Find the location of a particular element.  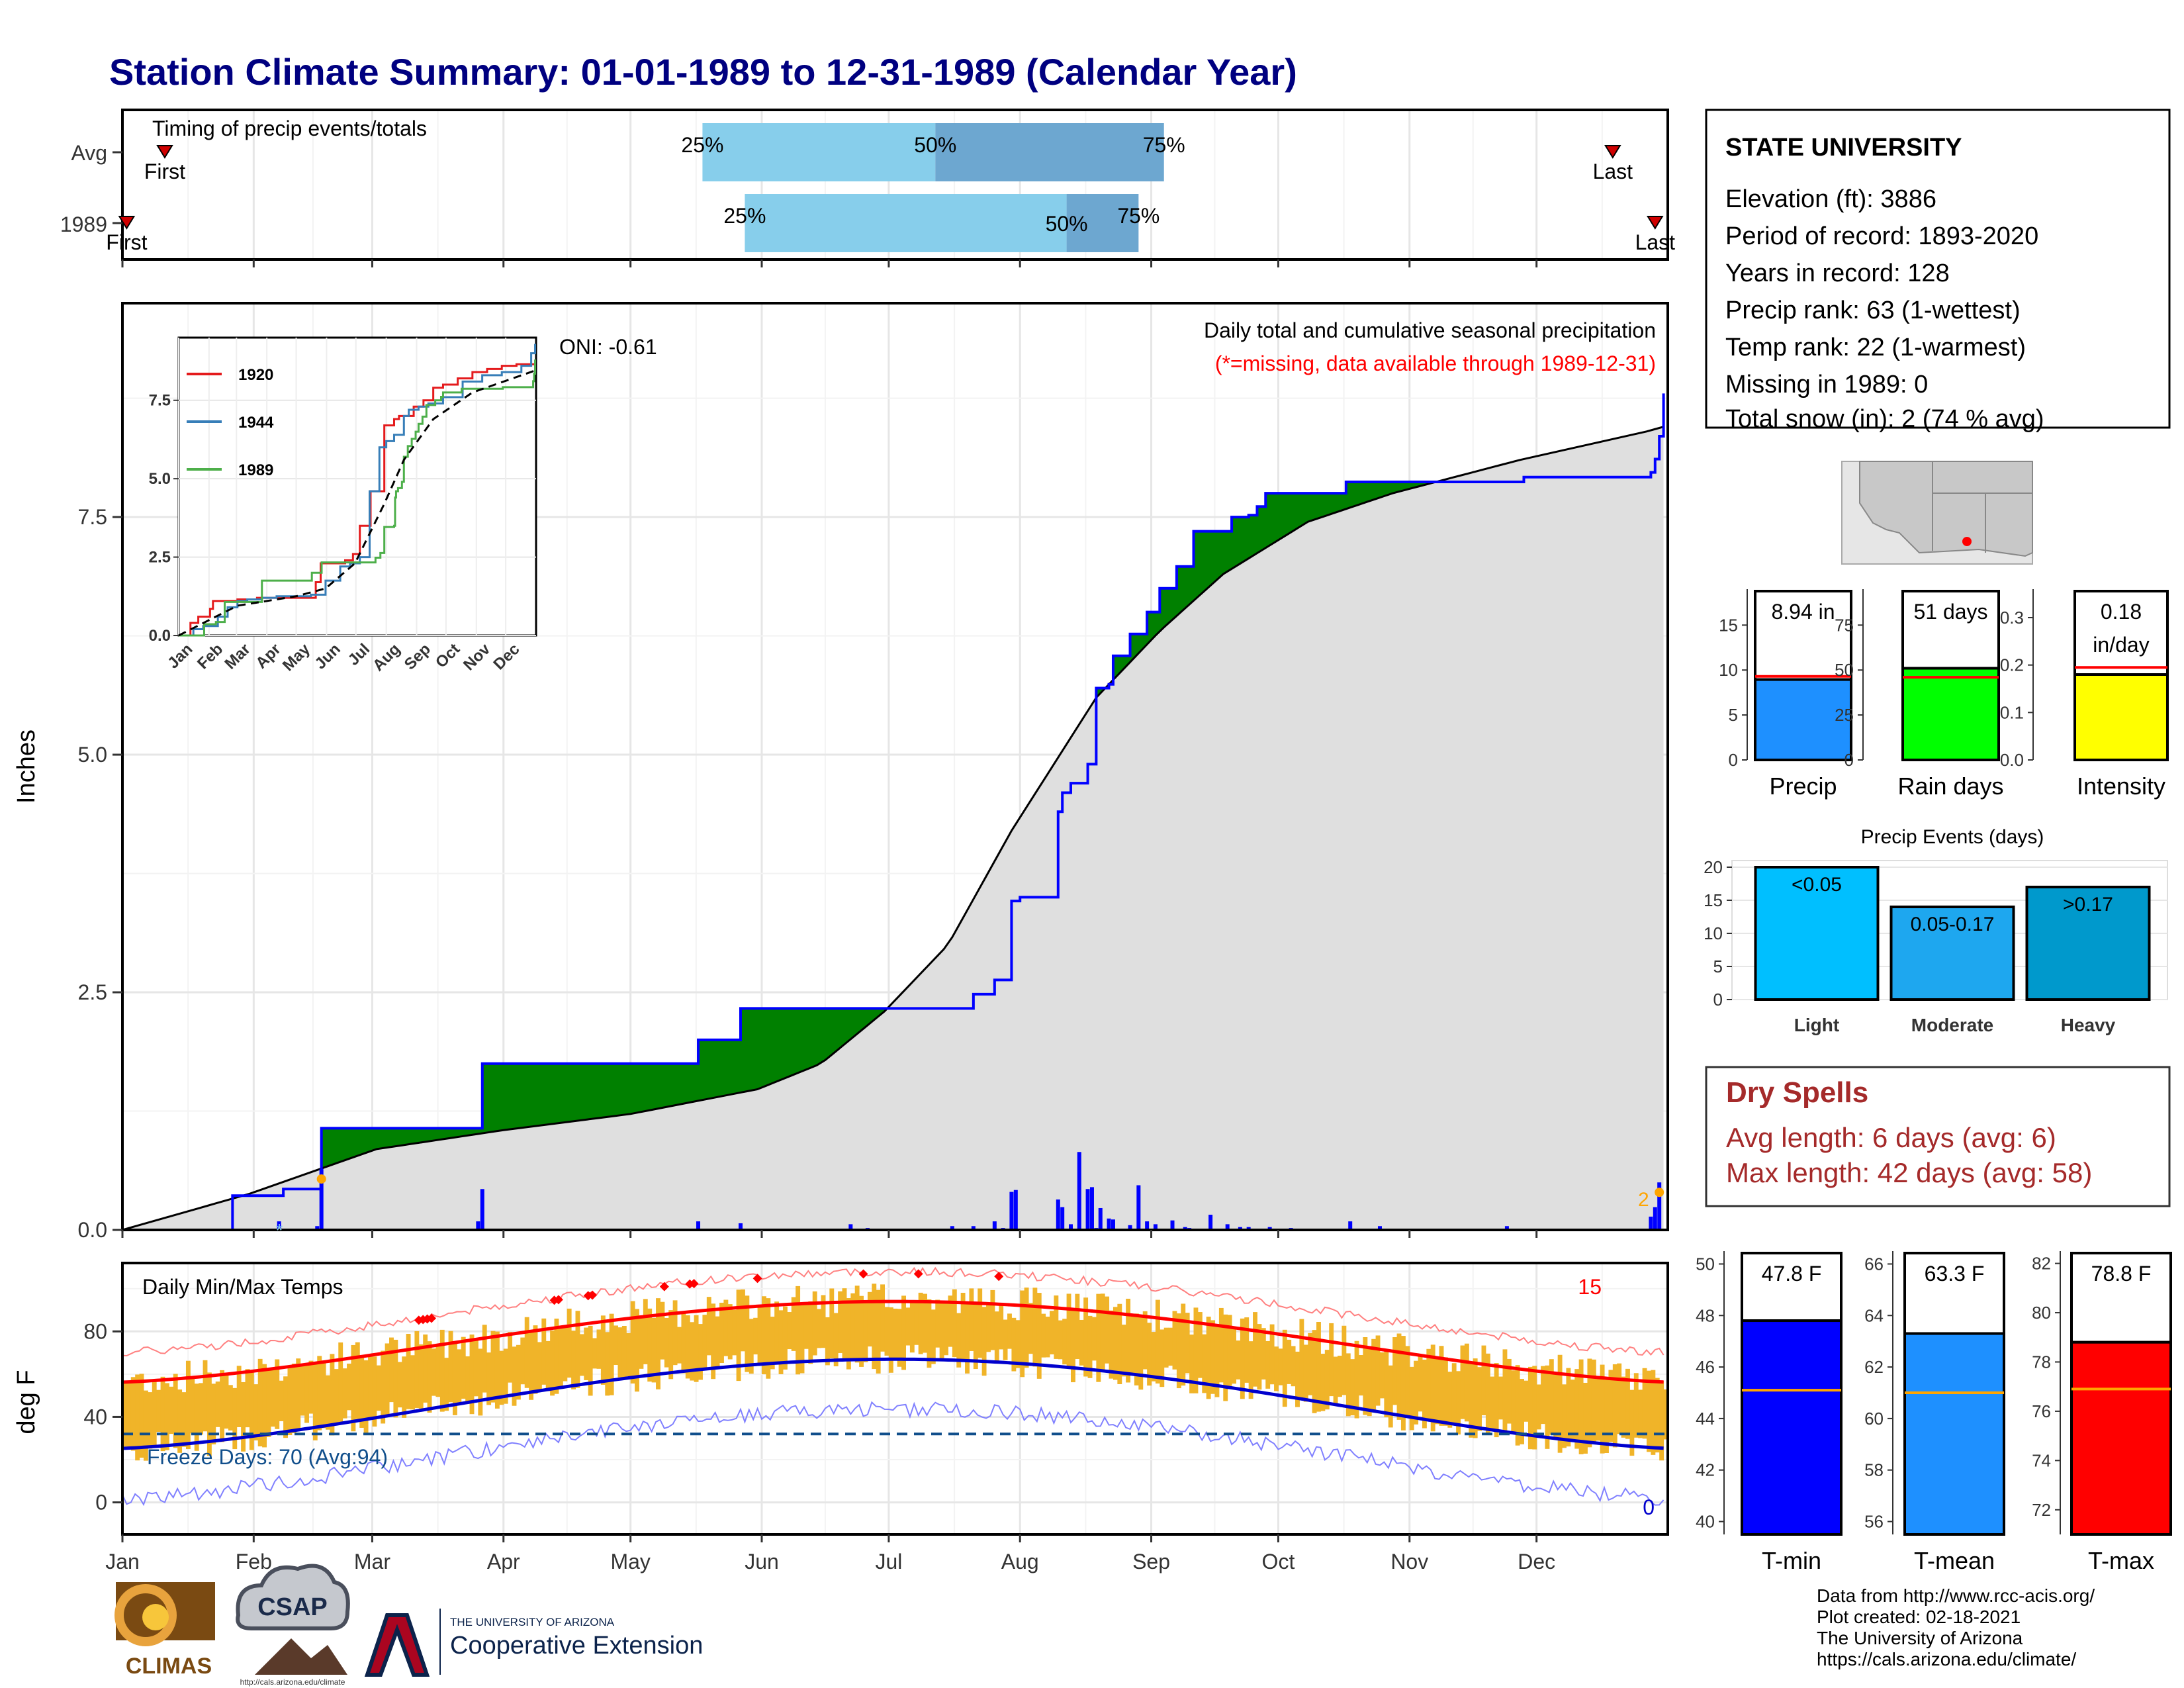

snow-dot is located at coordinates (321, 1179).